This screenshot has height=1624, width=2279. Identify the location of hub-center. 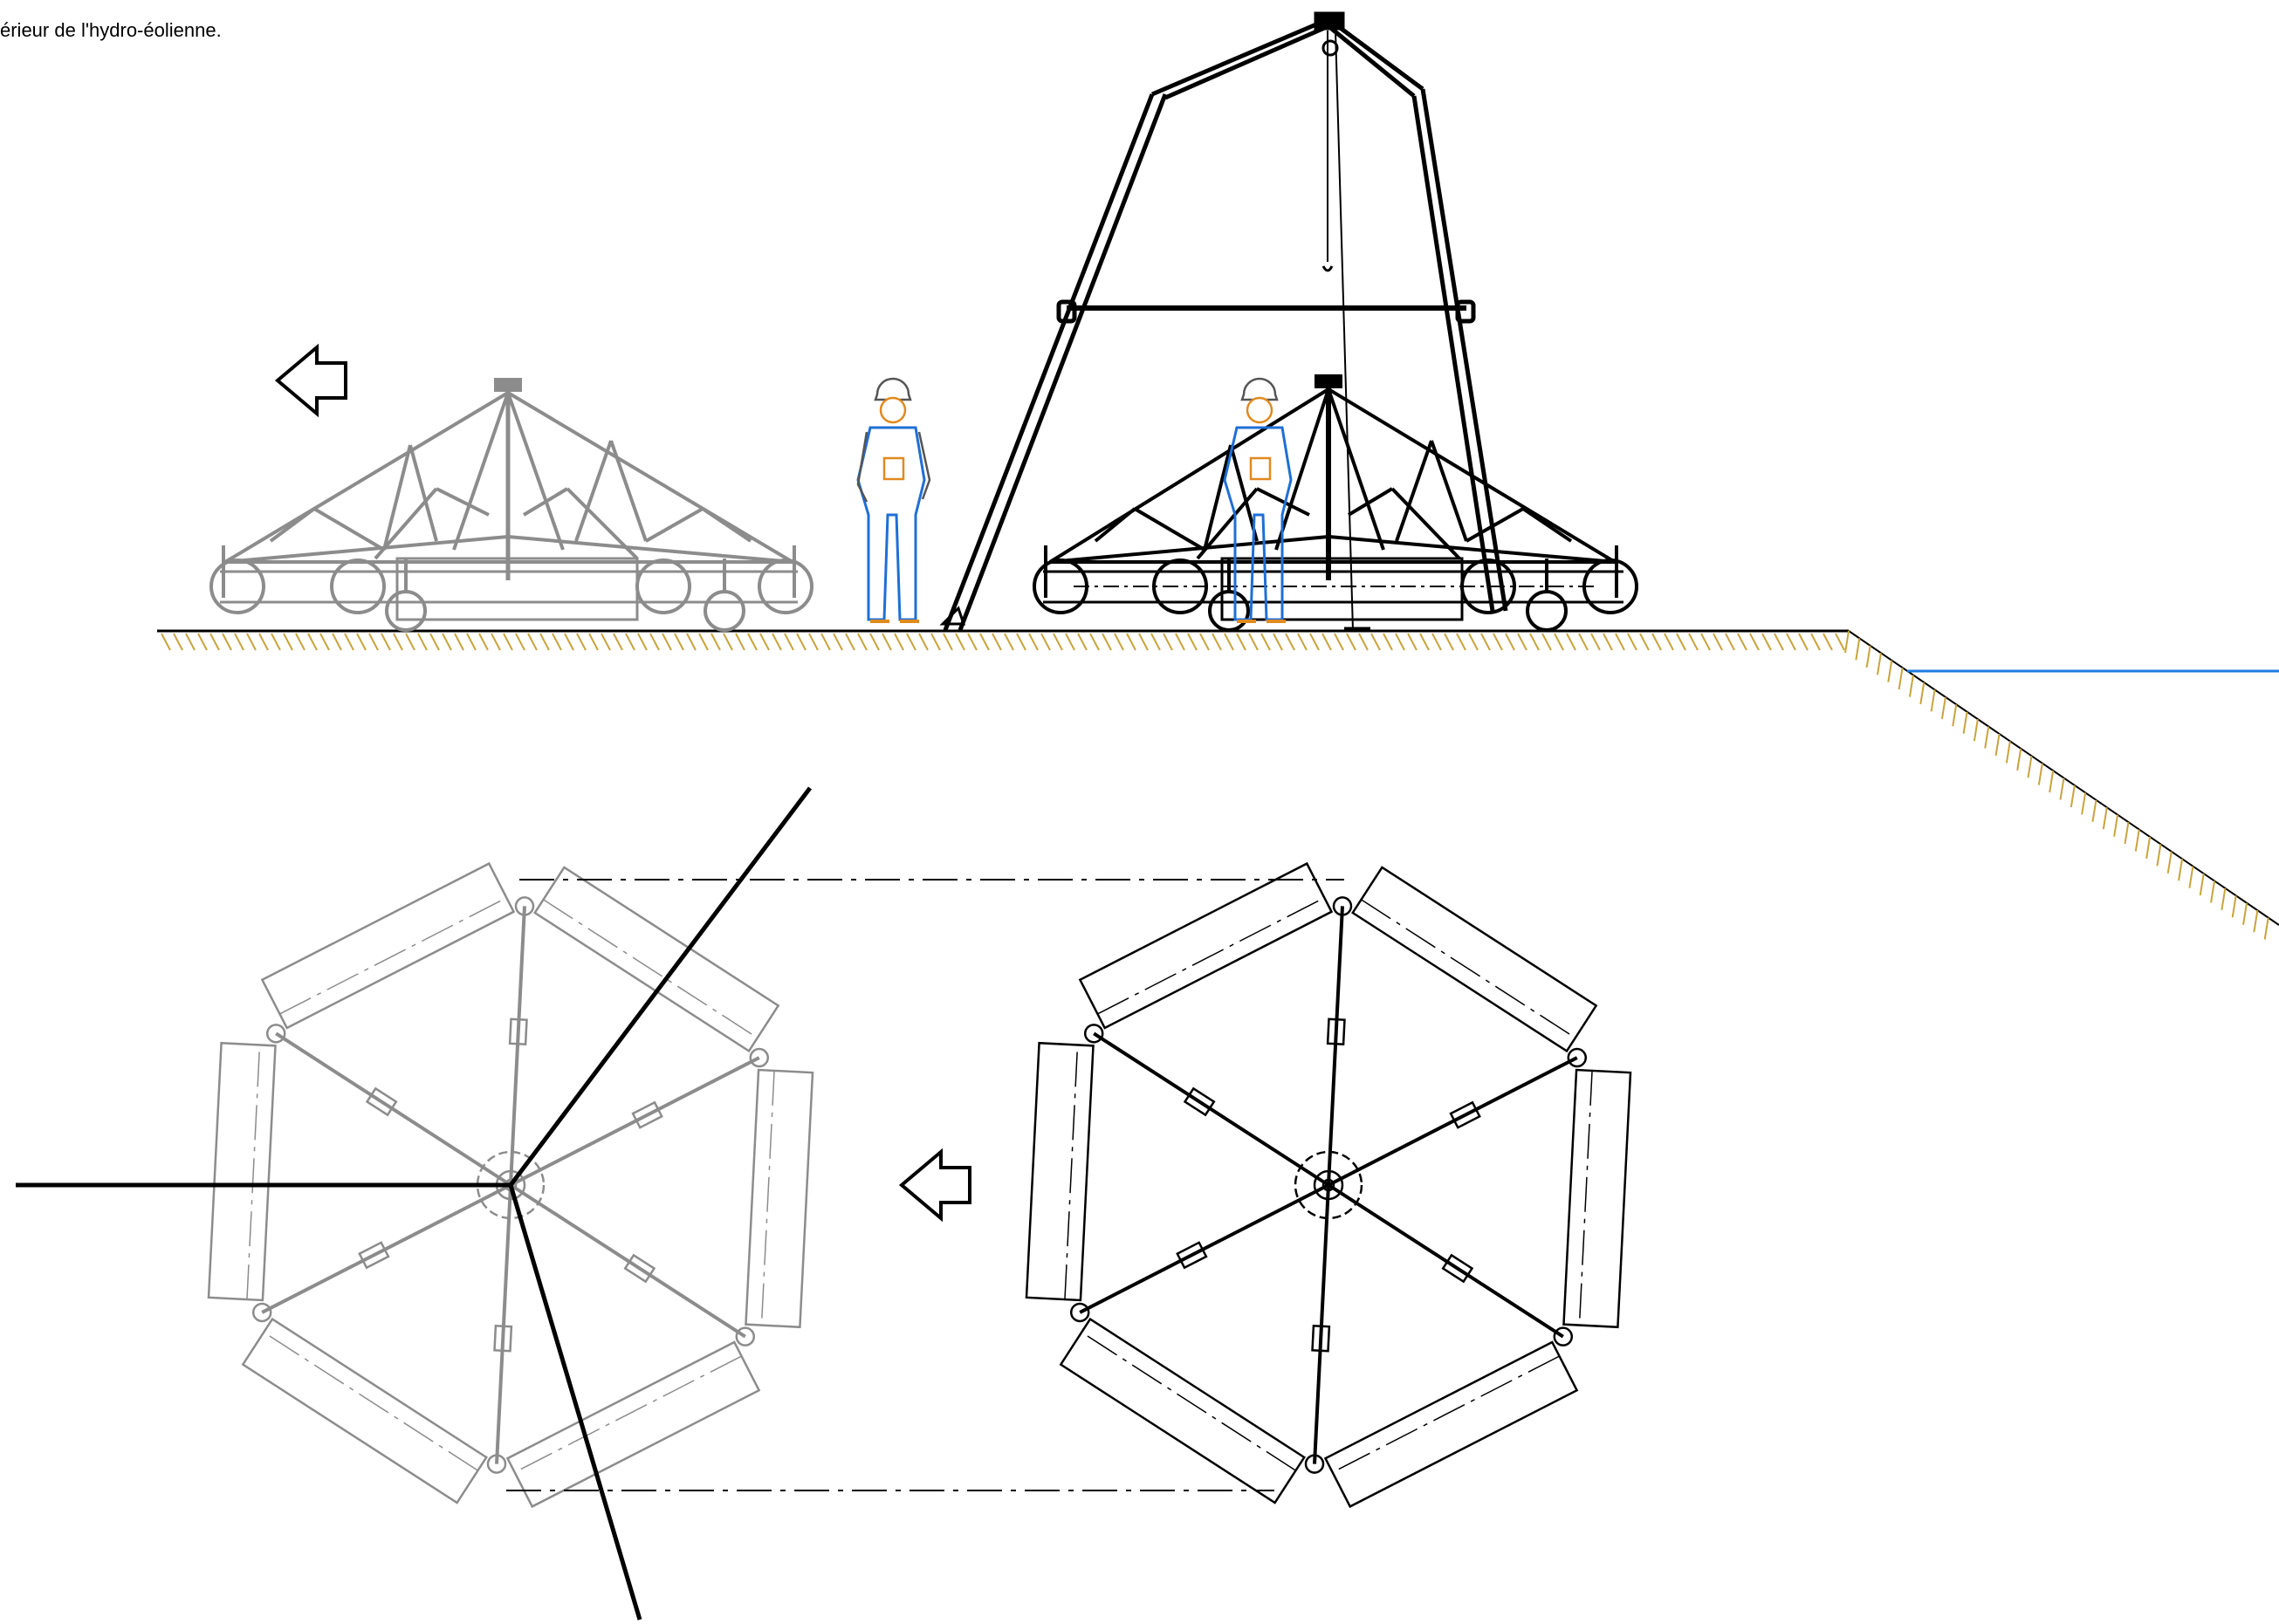
(1328, 1185).